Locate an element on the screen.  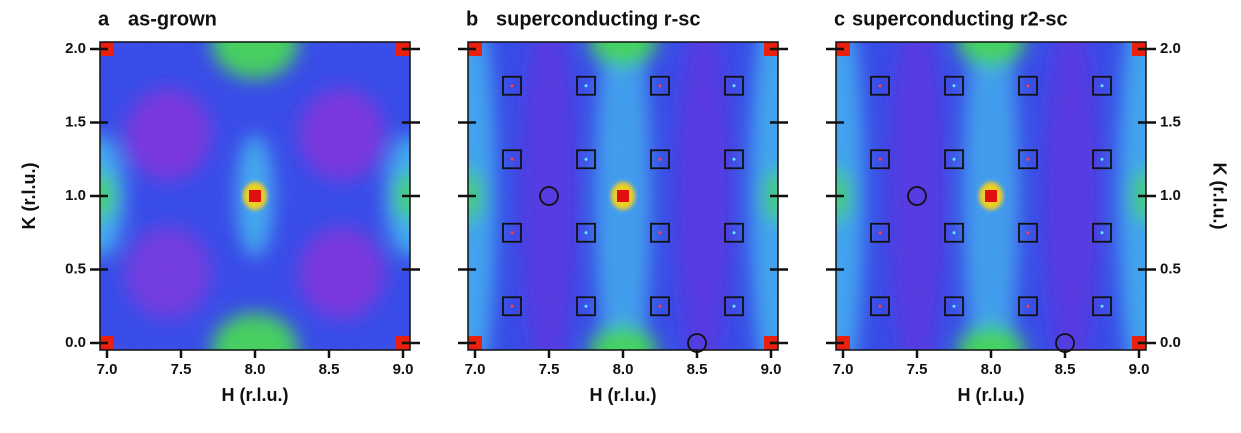
panel-letter: c is located at coordinates (839, 19).